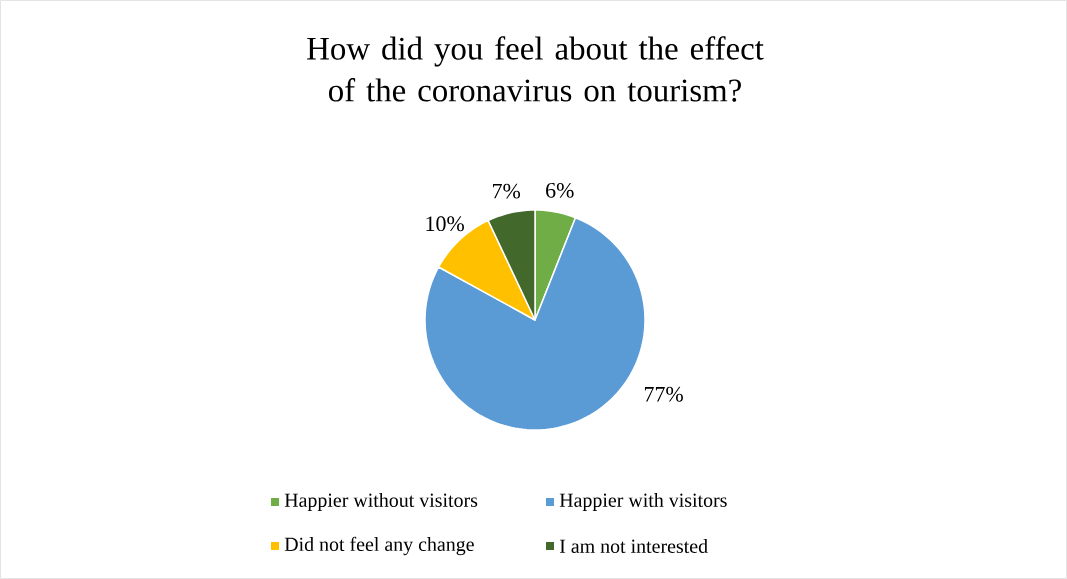 The image size is (1067, 579). I want to click on legend-label: Happier with visitors, so click(643, 502).